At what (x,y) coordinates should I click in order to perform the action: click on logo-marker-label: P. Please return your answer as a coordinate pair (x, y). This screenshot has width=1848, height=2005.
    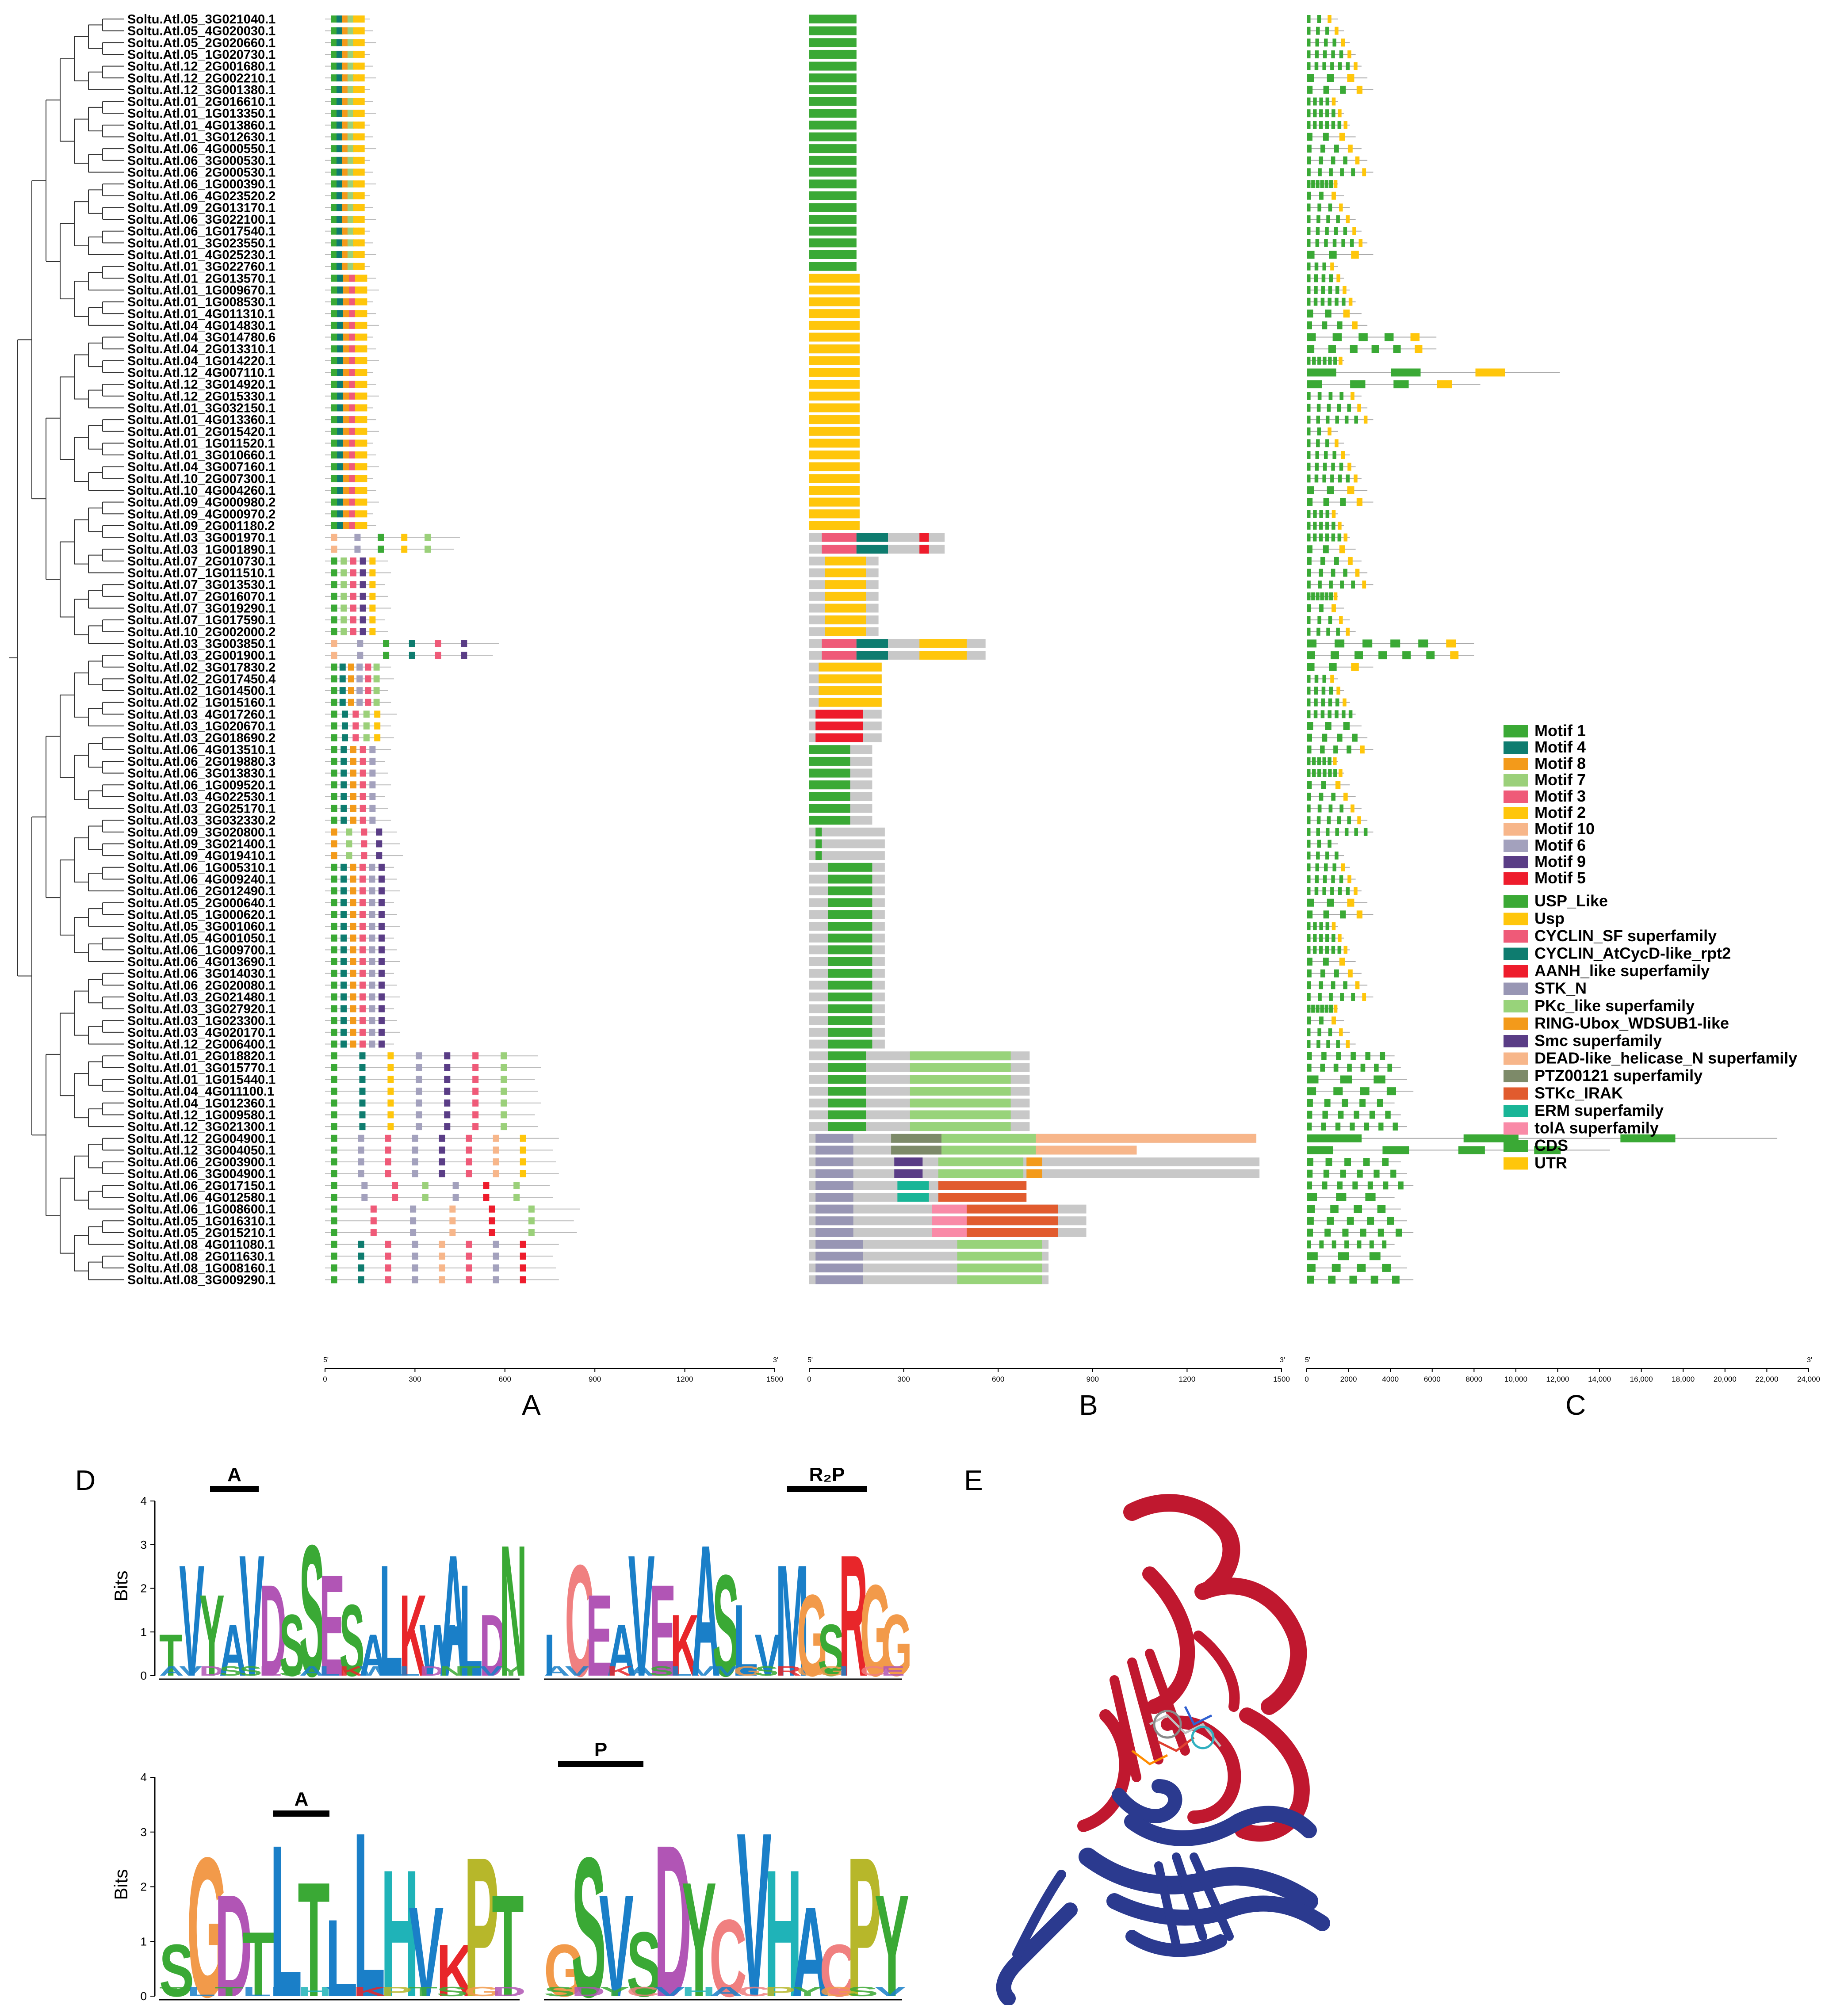
    Looking at the image, I should click on (600, 1750).